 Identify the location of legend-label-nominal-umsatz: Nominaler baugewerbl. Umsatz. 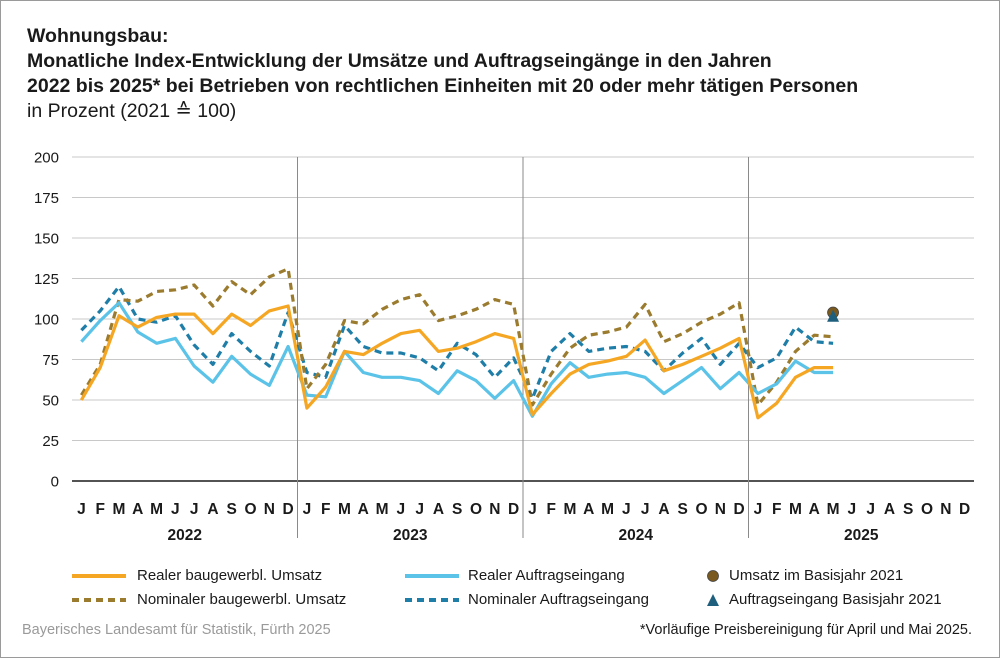
(242, 599).